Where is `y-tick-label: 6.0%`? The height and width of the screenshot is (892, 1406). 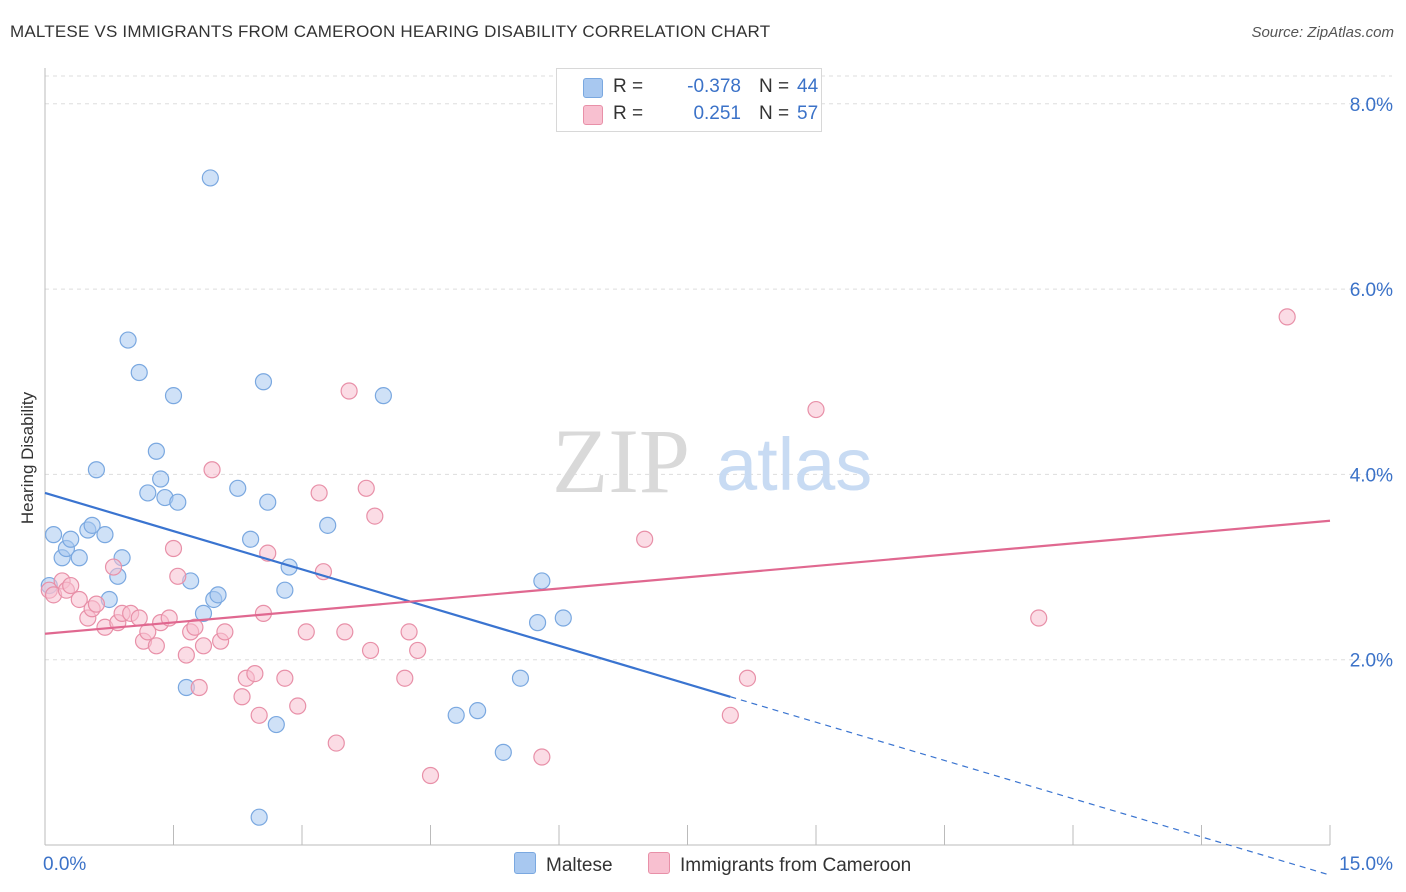
y-tick-label: 6.0% is located at coordinates (1371, 290).